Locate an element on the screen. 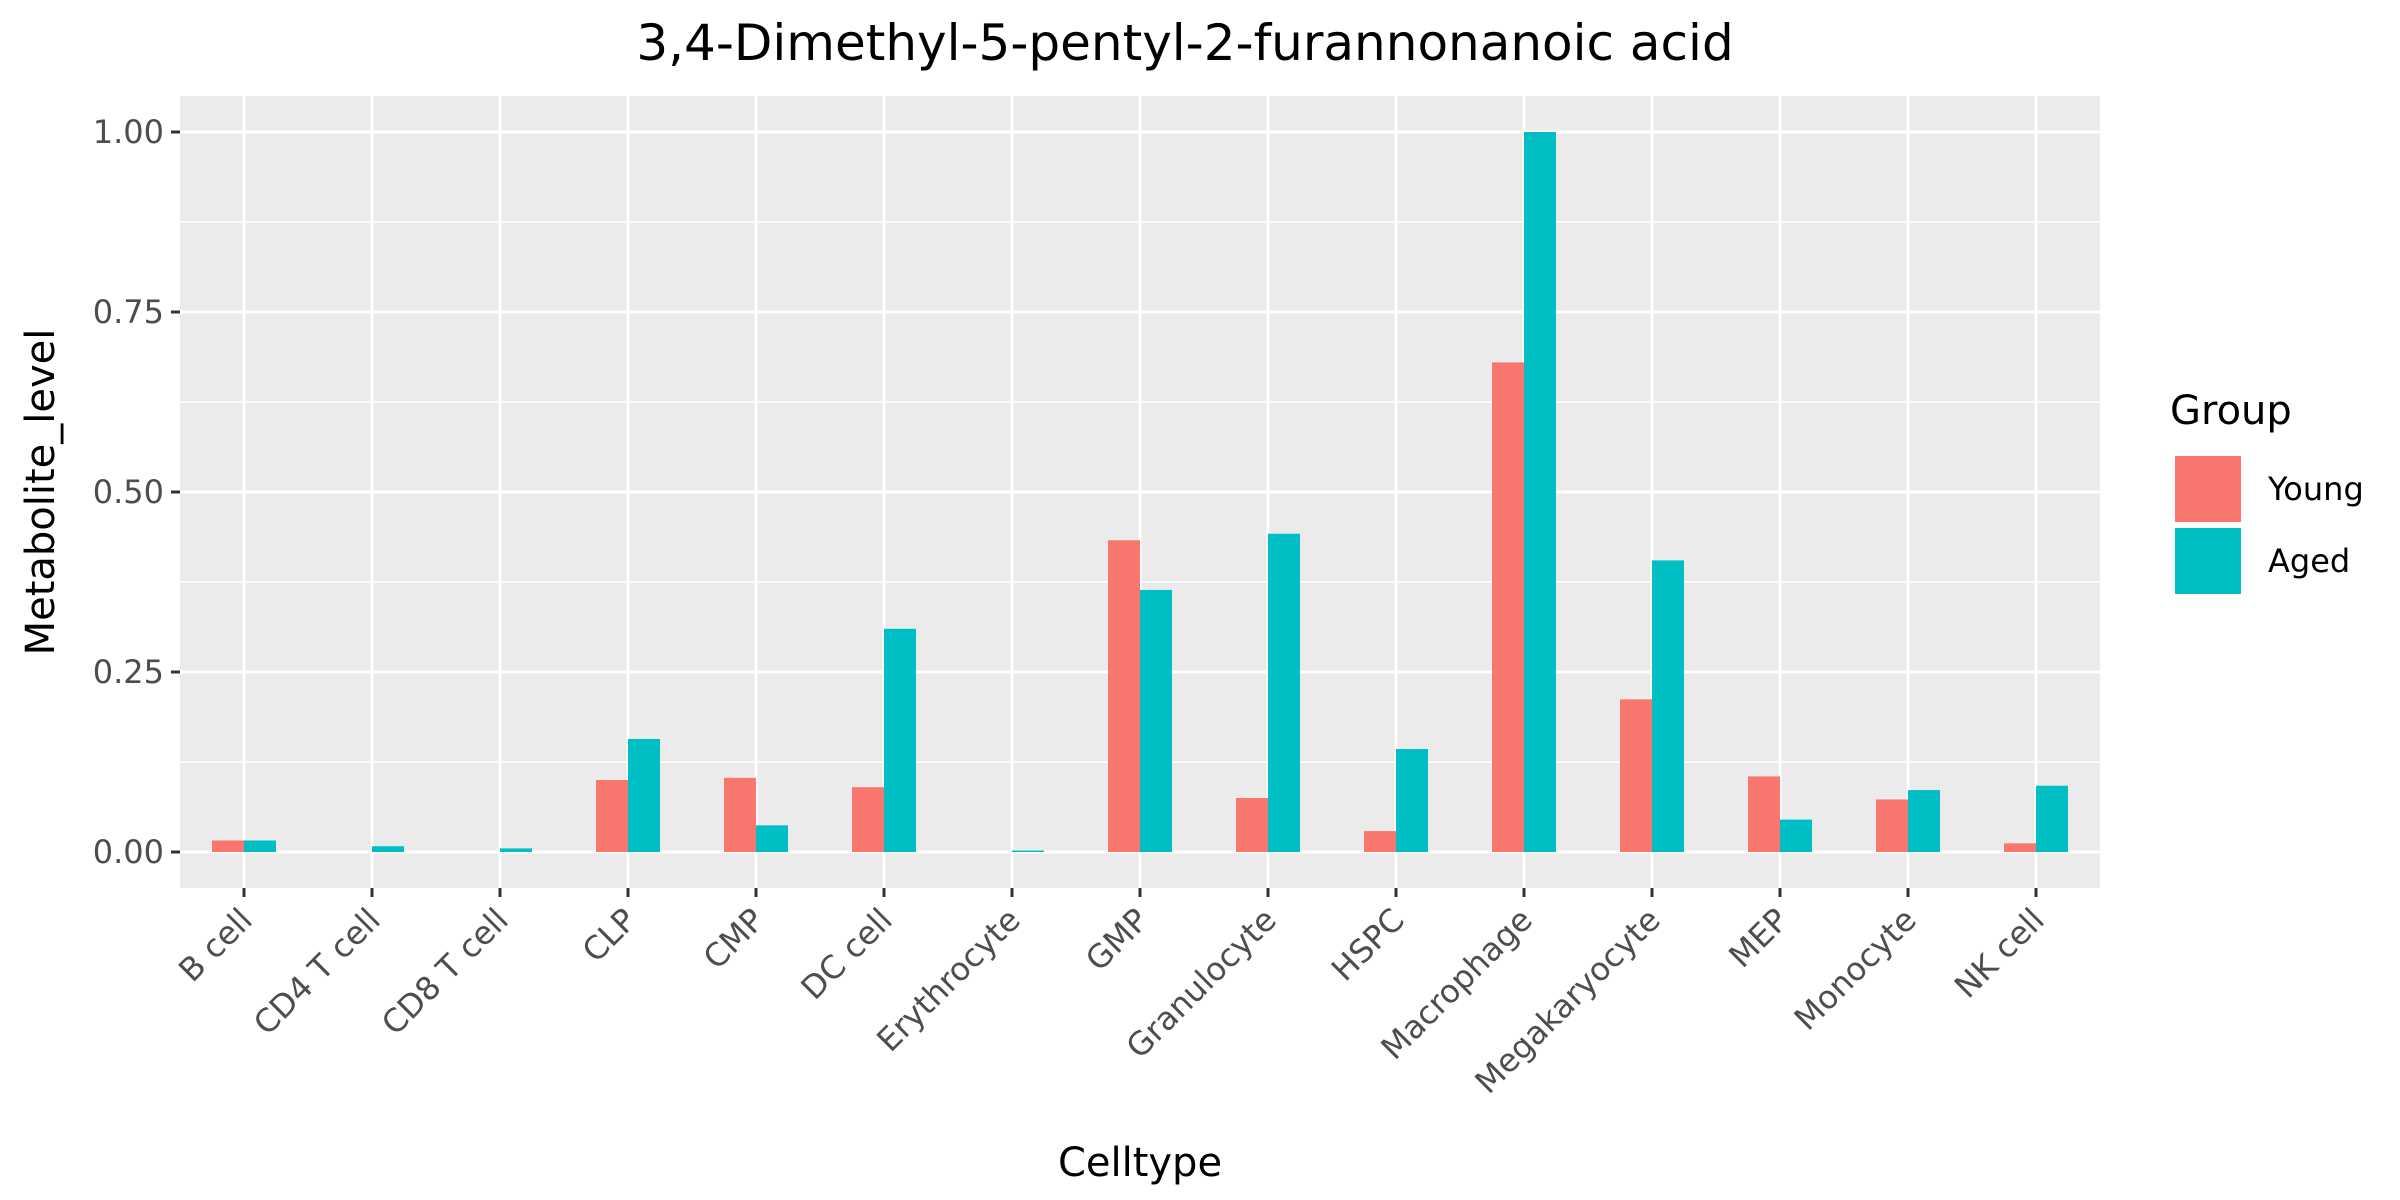 Image resolution: width=2400 pixels, height=1200 pixels. x-tick-label: CLP is located at coordinates (609, 935).